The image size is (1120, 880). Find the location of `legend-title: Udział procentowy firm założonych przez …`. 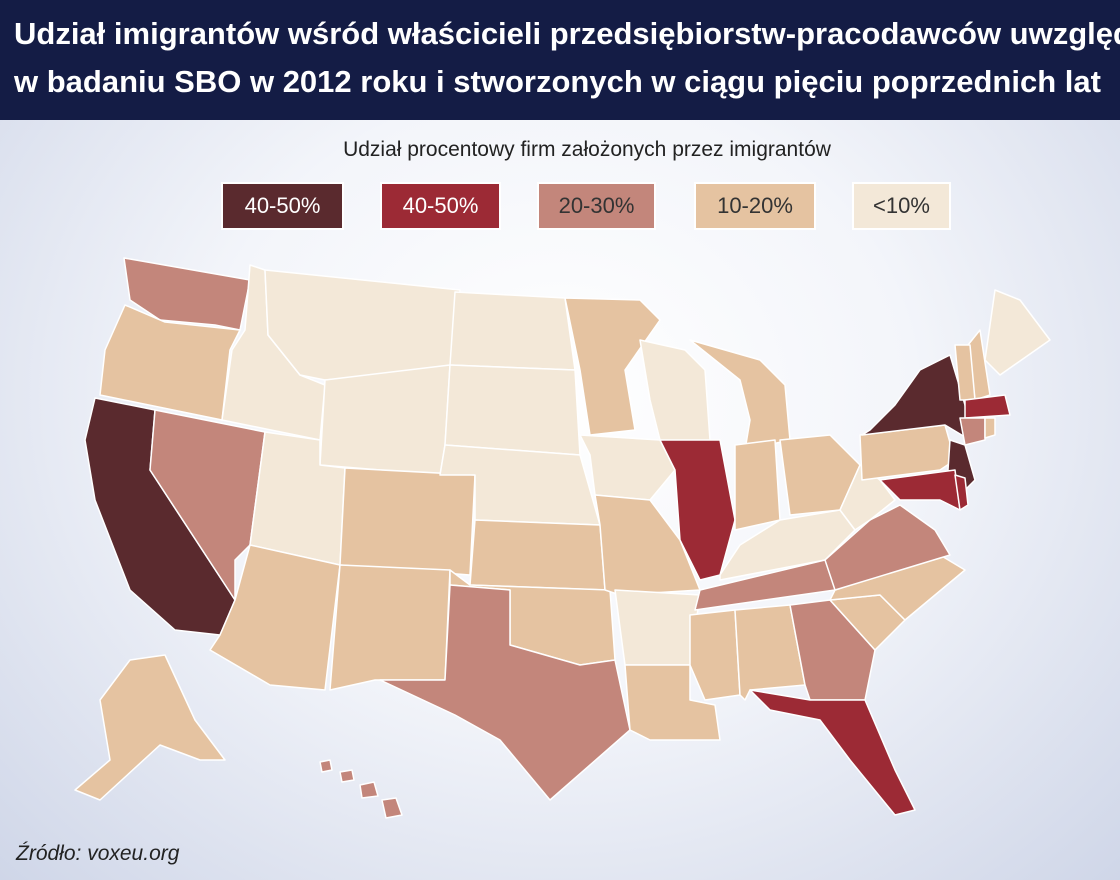

legend-title: Udział procentowy firm założonych przez … is located at coordinates (587, 149).